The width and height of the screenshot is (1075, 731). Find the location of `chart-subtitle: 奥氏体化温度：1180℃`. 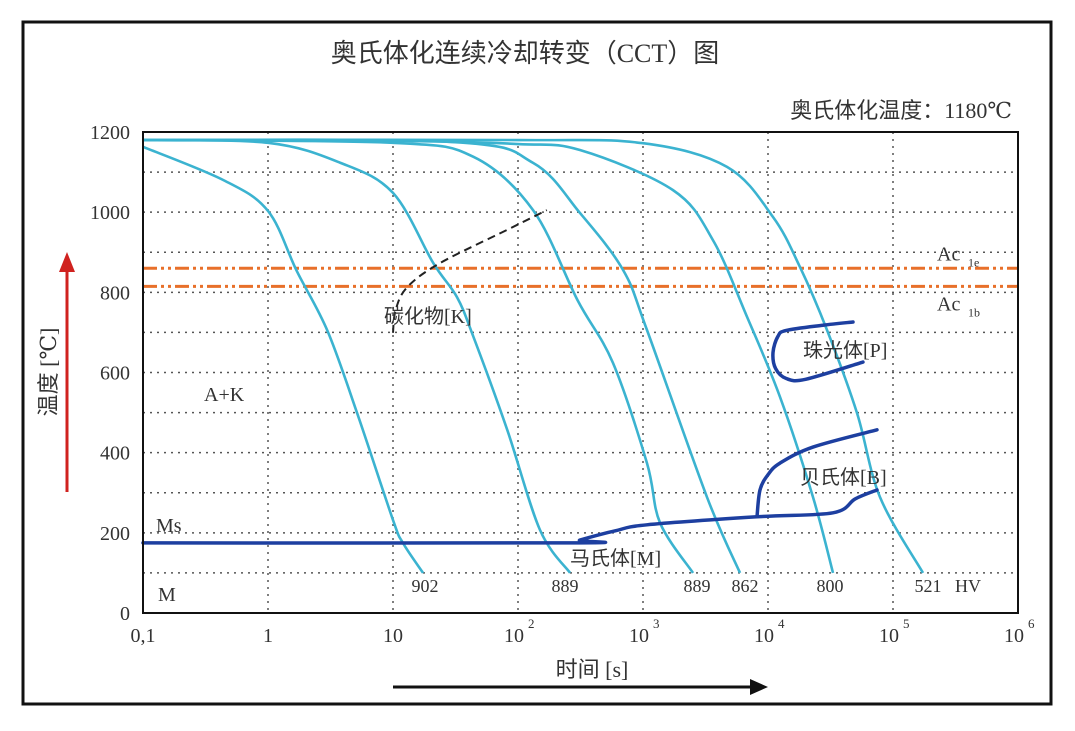

chart-subtitle: 奥氏体化温度：1180℃ is located at coordinates (901, 110).